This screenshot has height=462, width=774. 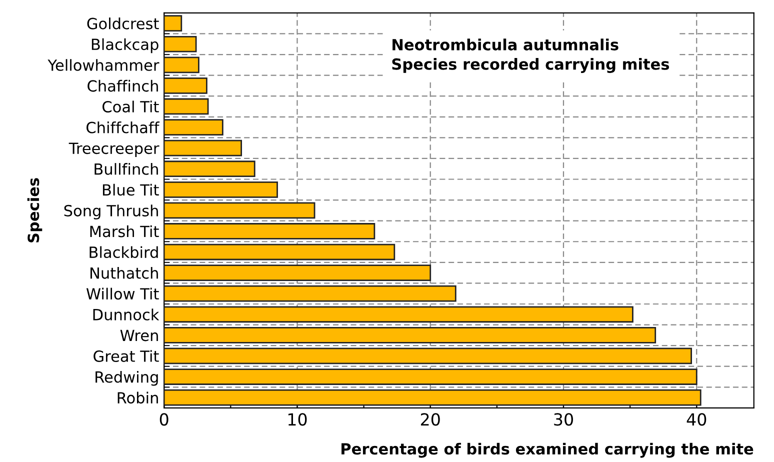 What do you see at coordinates (164, 419) in the screenshot?
I see `x-tick-label: 0` at bounding box center [164, 419].